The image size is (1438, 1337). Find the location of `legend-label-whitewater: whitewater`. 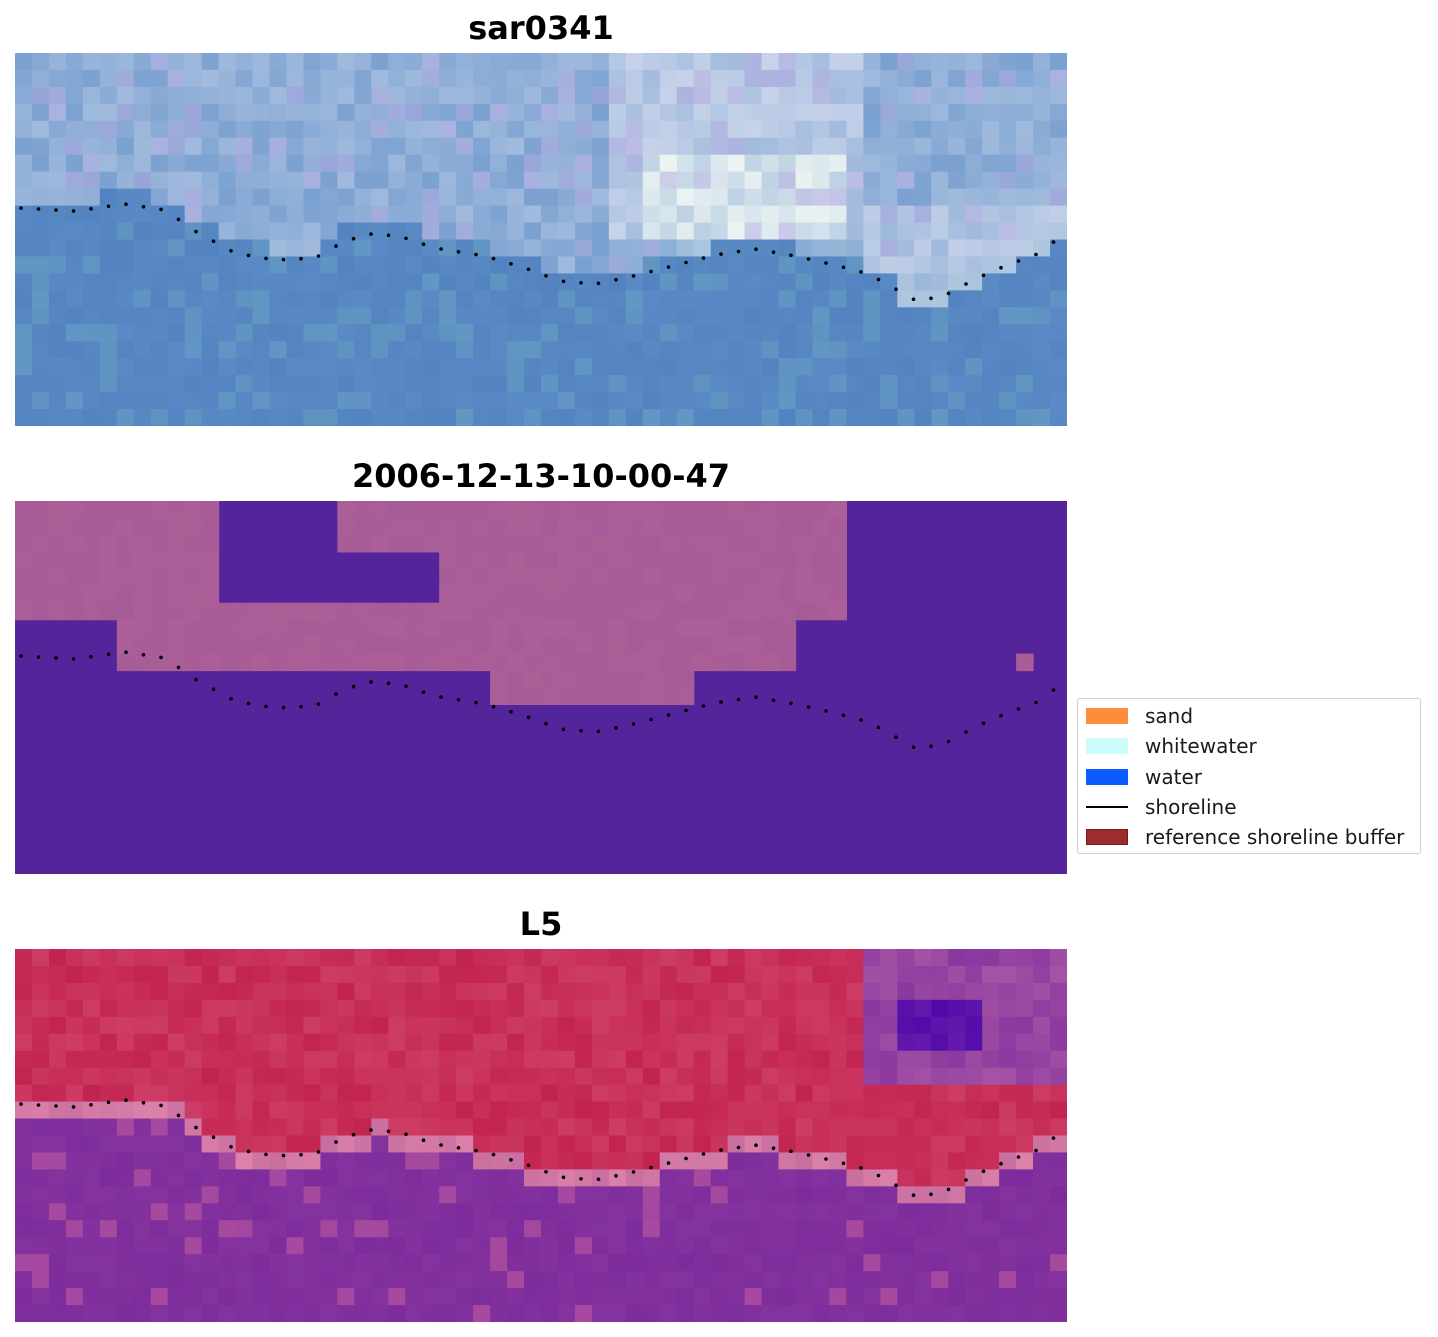

legend-label-whitewater: whitewater is located at coordinates (1201, 746).